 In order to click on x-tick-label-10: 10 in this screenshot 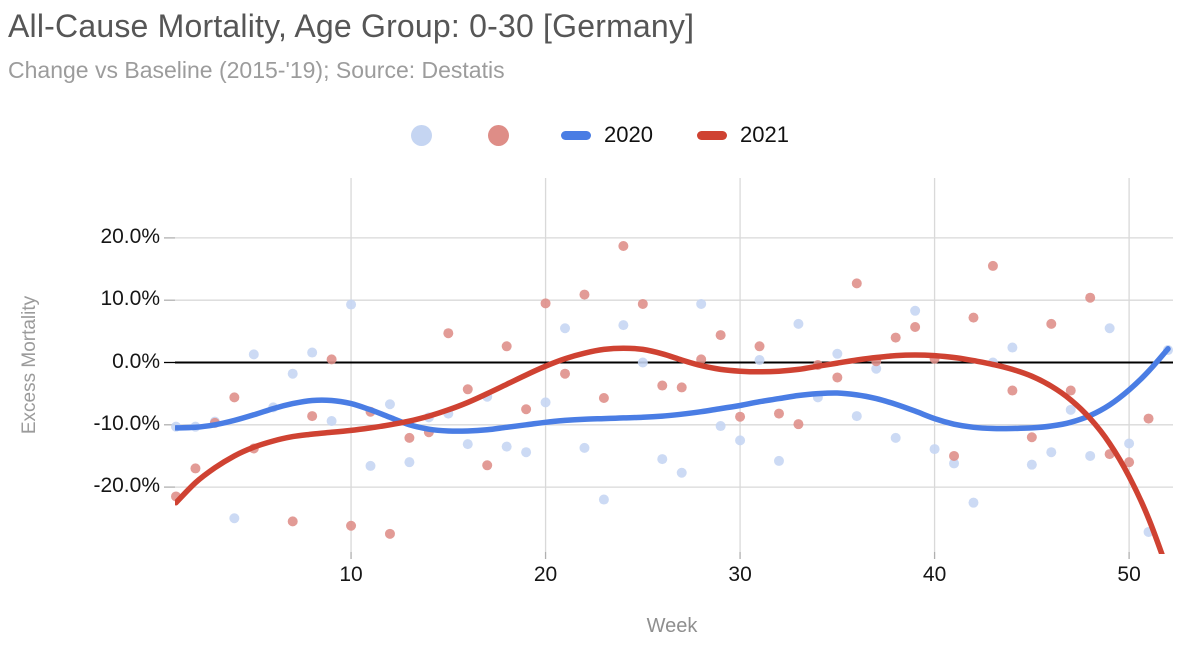, I will do `click(351, 574)`.